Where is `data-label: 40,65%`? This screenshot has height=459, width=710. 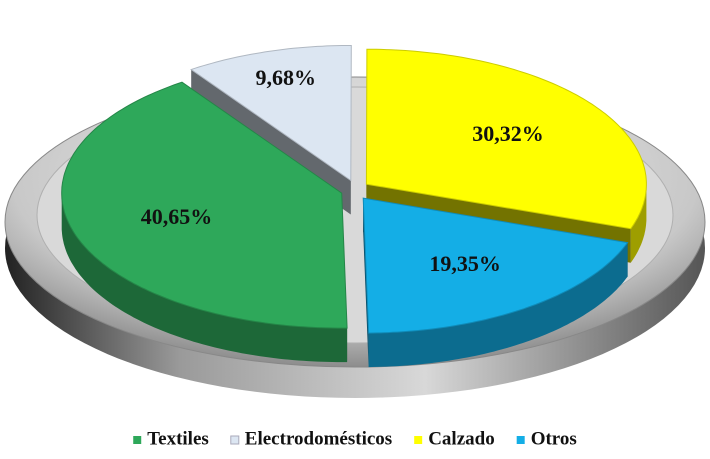
data-label: 40,65% is located at coordinates (177, 216).